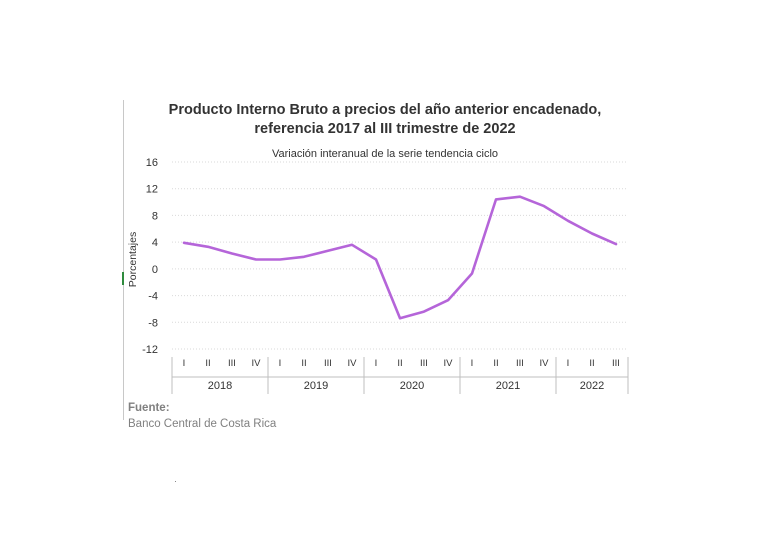 The width and height of the screenshot is (768, 535). Describe the element at coordinates (152, 163) in the screenshot. I see `y-tick-label: 16` at that location.